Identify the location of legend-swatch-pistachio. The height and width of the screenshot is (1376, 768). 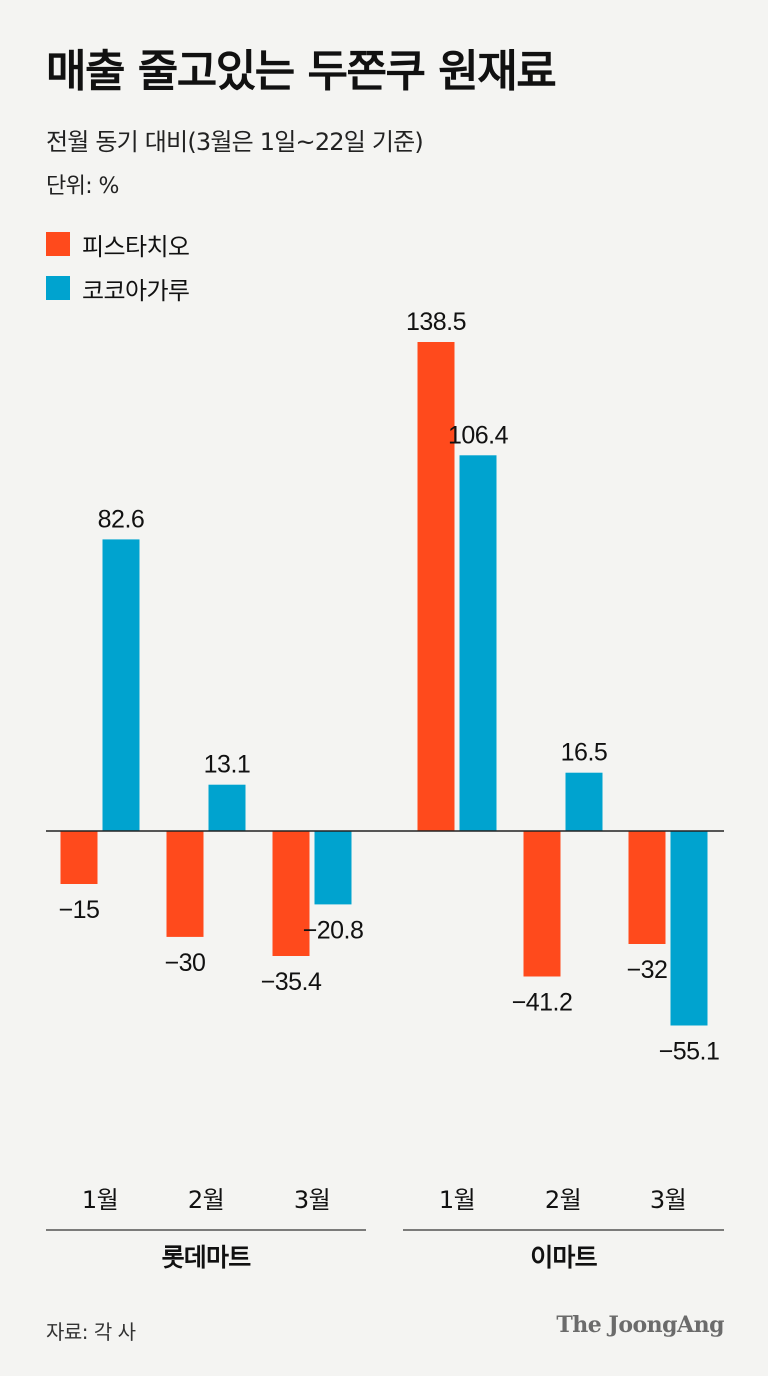
(58, 244).